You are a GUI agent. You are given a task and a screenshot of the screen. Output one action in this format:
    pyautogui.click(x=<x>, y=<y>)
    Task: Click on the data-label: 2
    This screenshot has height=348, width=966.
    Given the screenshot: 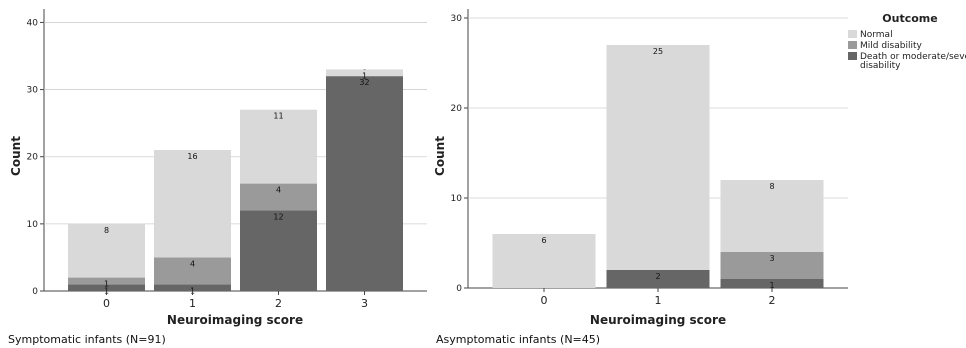 What is the action you would take?
    pyautogui.click(x=657, y=276)
    